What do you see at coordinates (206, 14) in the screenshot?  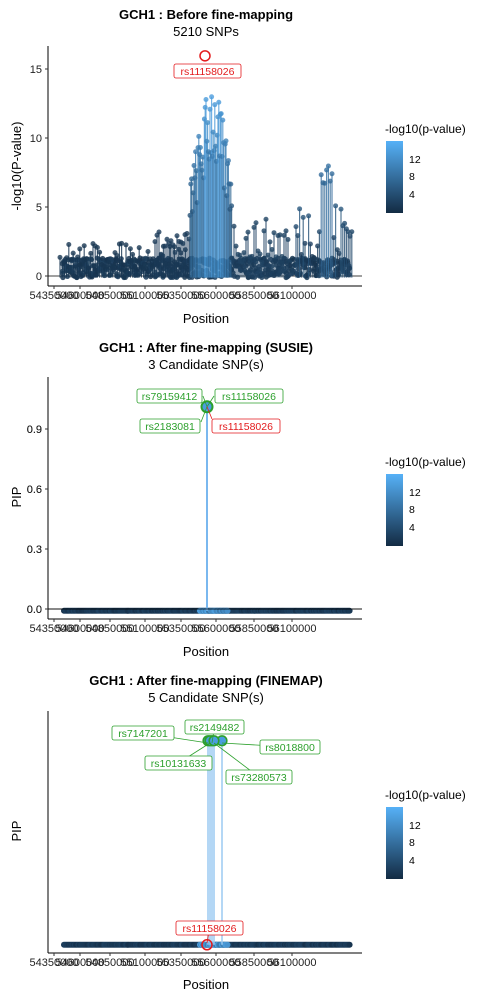 I see `chart-title: GCH1 : Before fine-mapping` at bounding box center [206, 14].